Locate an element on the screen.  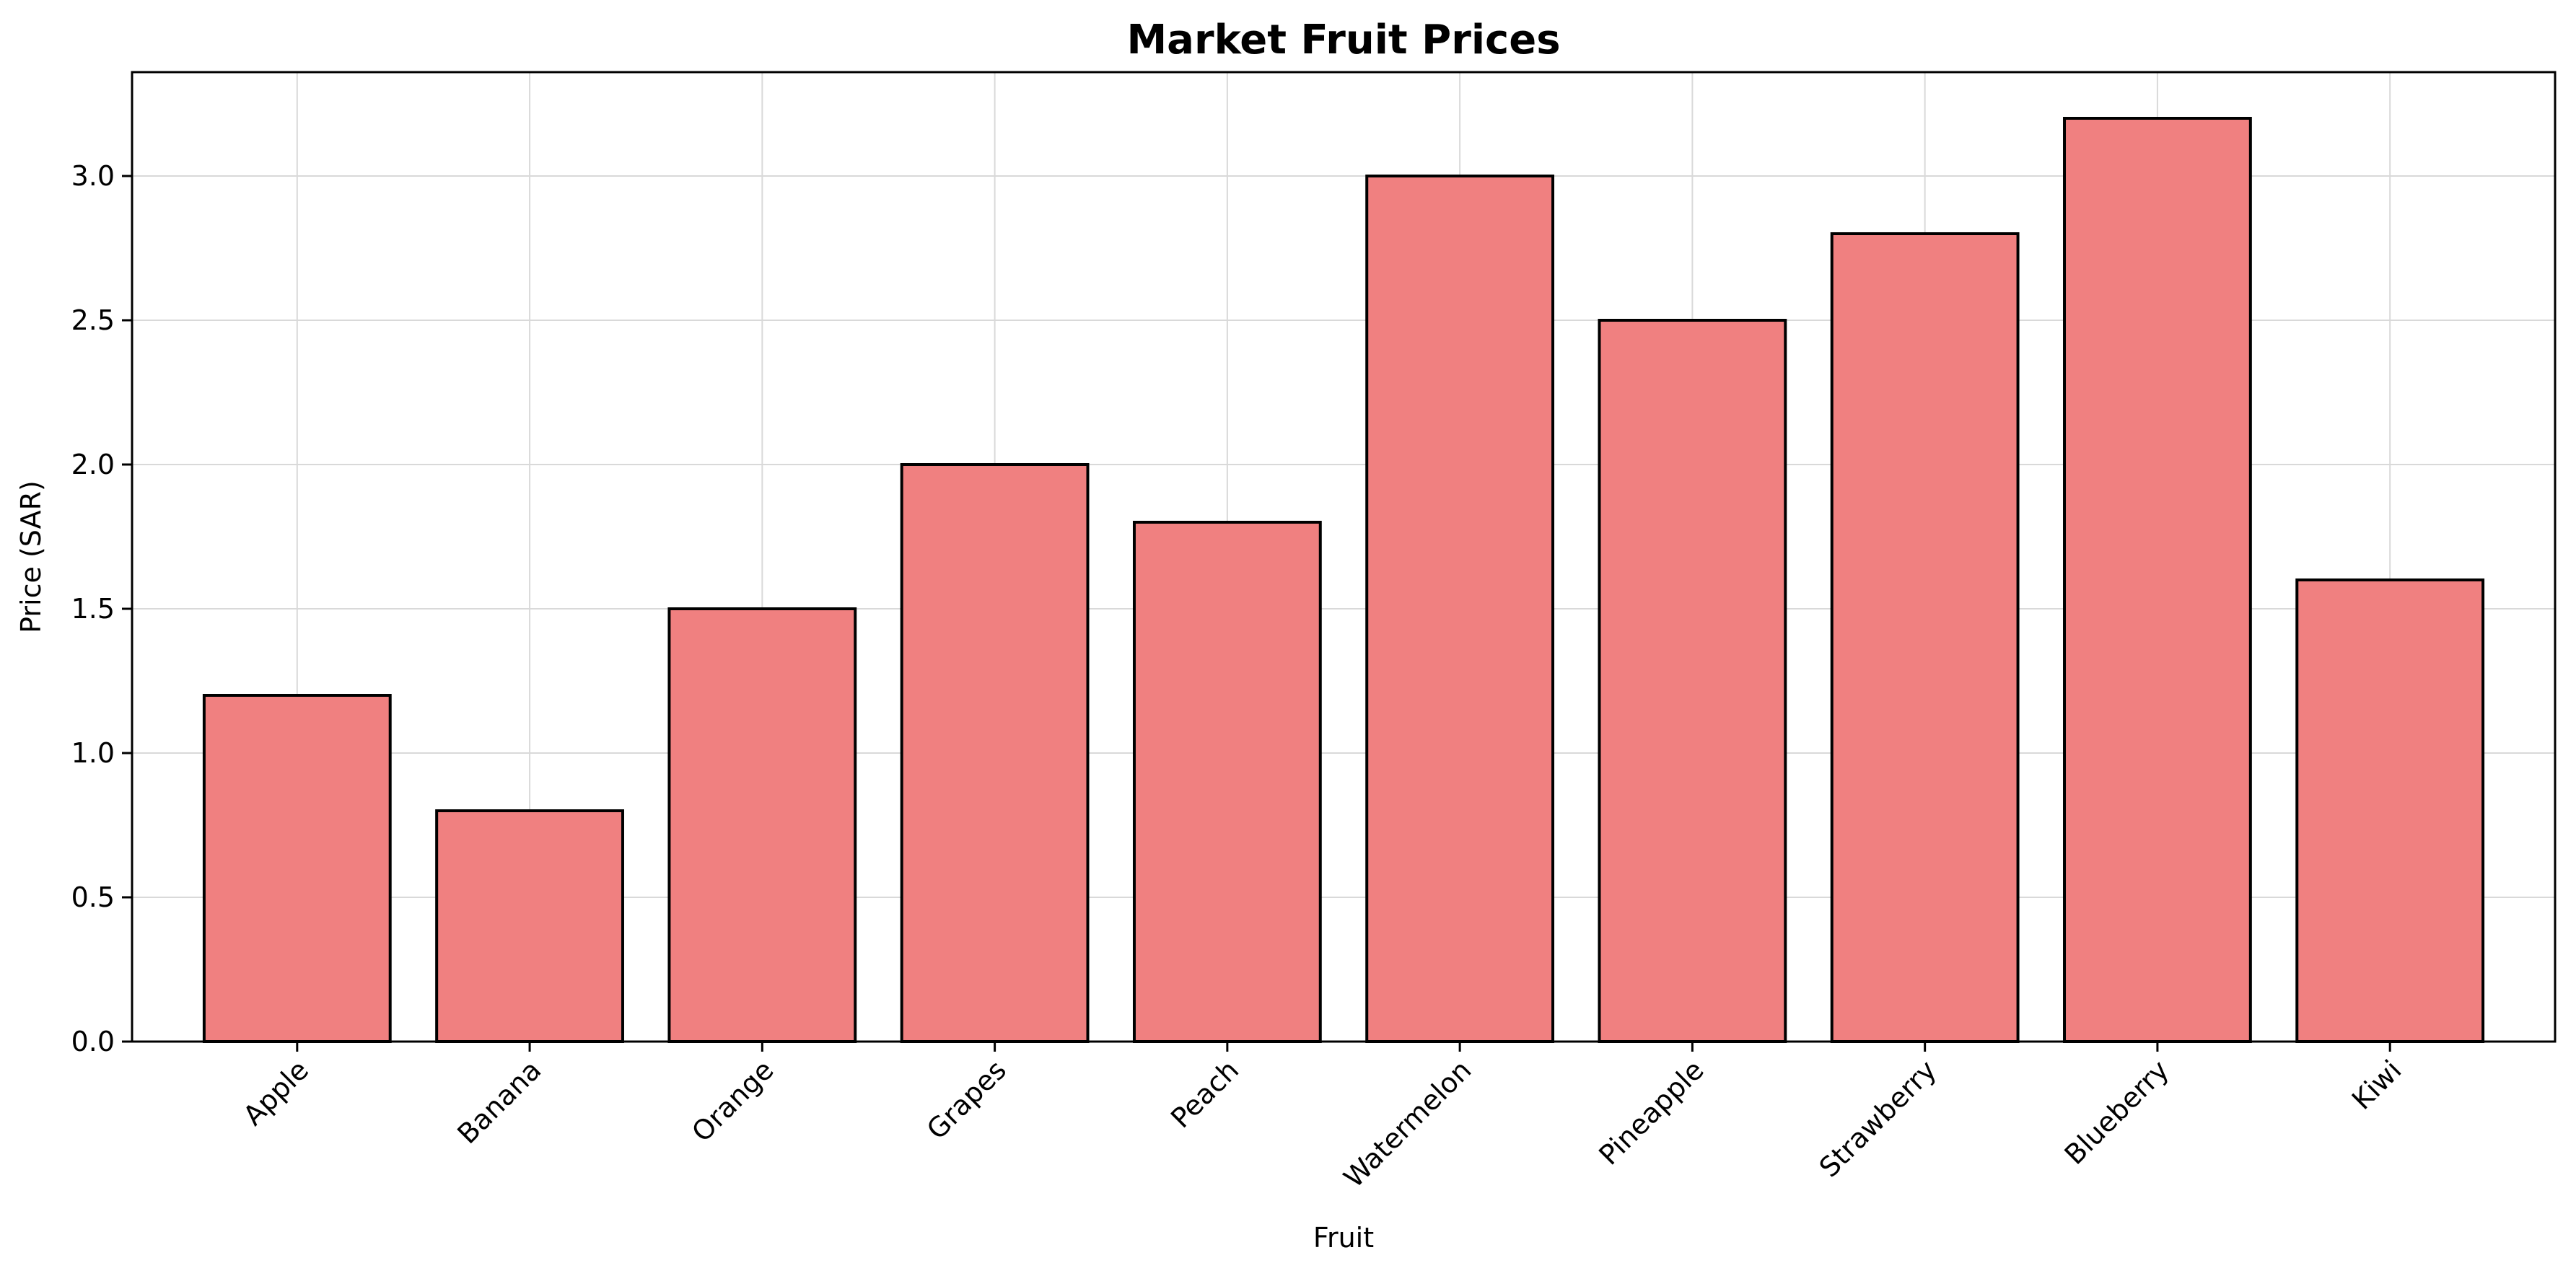
x-tick-label: Blueberry is located at coordinates (2117, 1112).